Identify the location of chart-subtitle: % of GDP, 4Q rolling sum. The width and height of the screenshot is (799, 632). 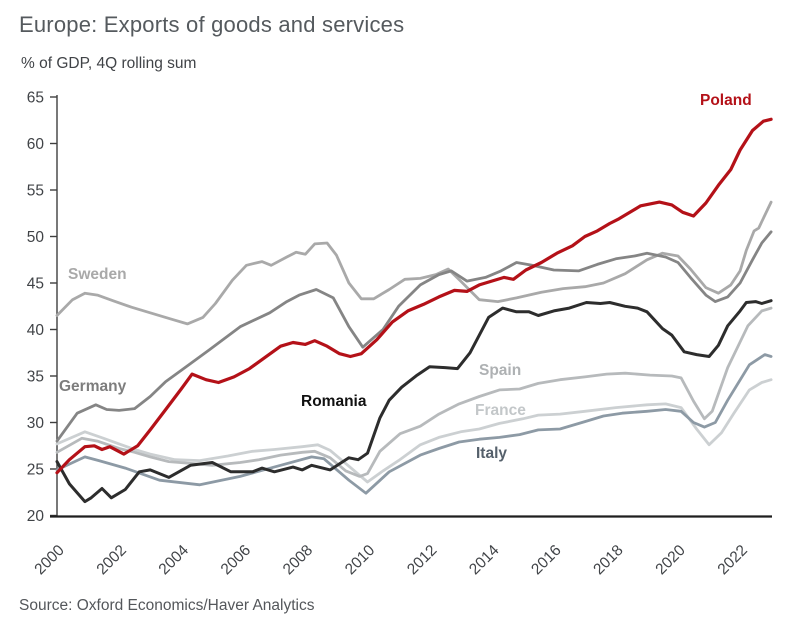
(109, 63).